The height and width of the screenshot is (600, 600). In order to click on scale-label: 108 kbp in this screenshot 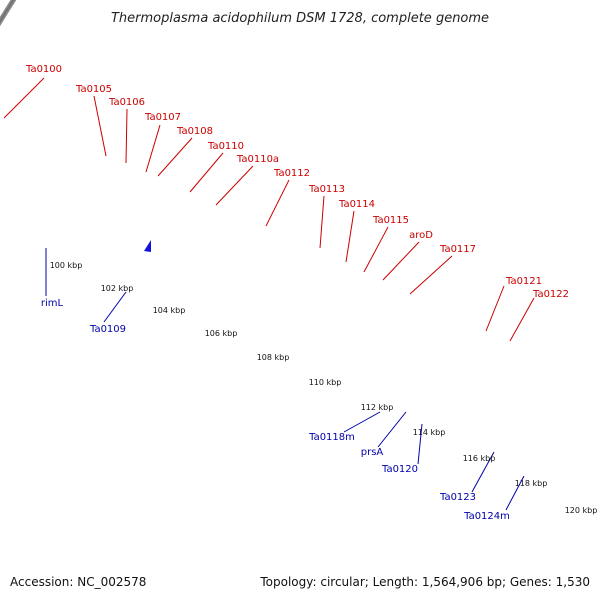, I will do `click(273, 357)`.